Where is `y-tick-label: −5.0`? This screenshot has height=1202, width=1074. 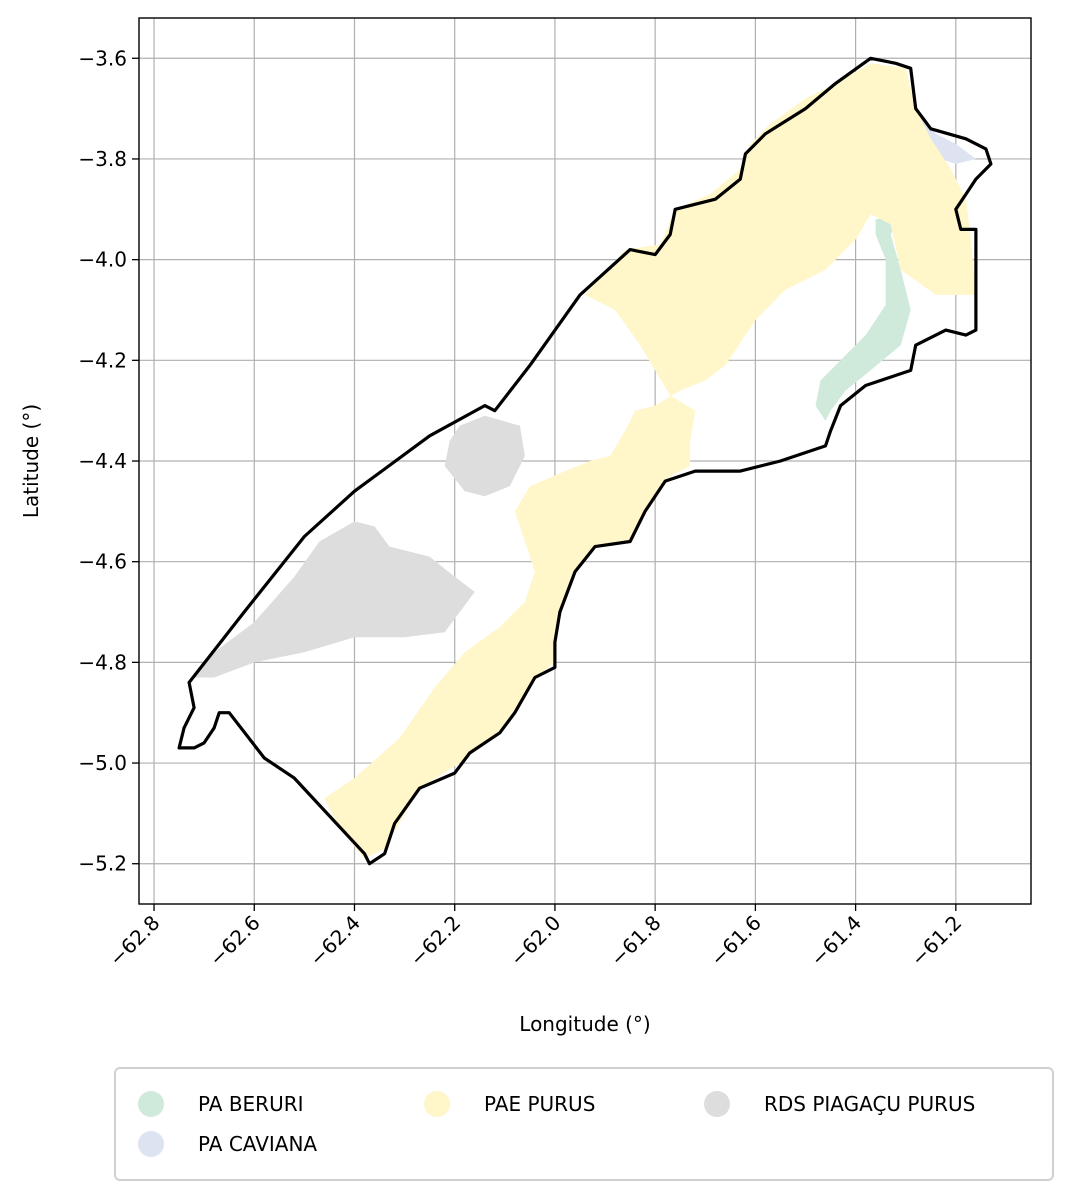
y-tick-label: −5.0 is located at coordinates (102, 763).